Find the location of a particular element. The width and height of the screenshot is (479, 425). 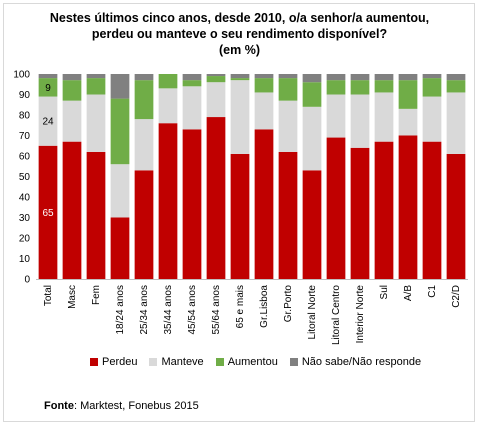

y-tick-label: 90 is located at coordinates (25, 95).